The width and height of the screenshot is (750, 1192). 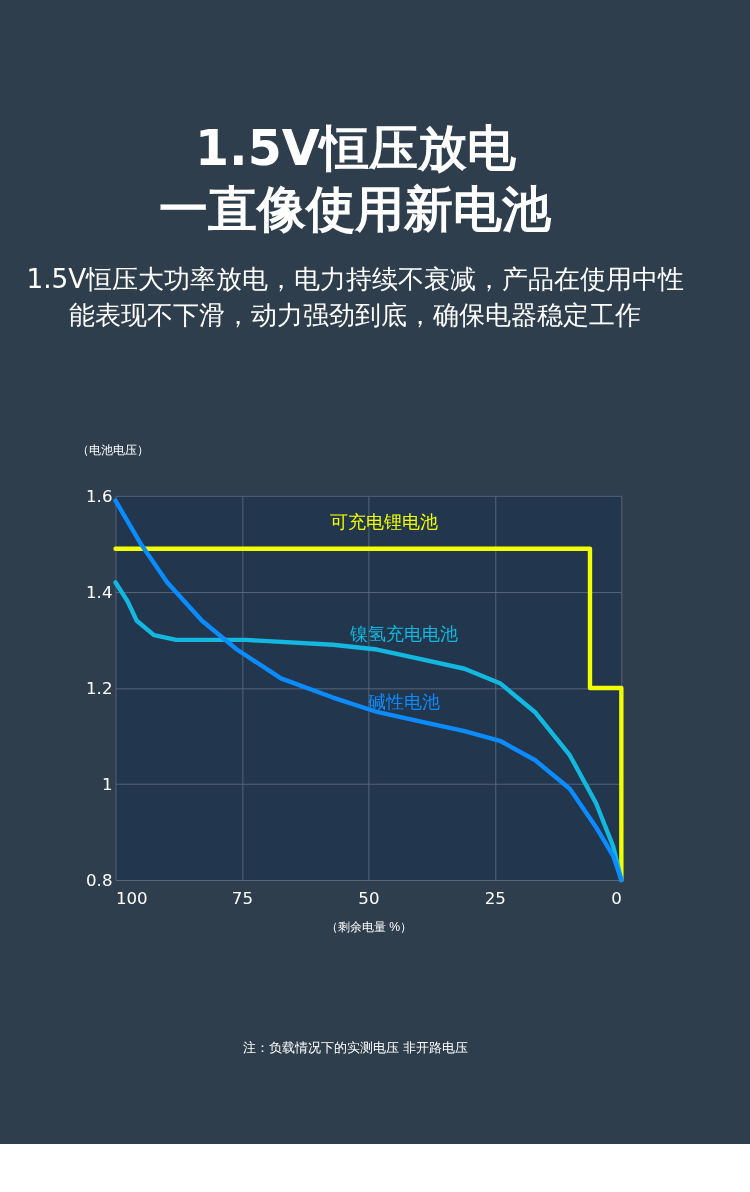 I want to click on series-label: 可充电锂电池, so click(x=383, y=521).